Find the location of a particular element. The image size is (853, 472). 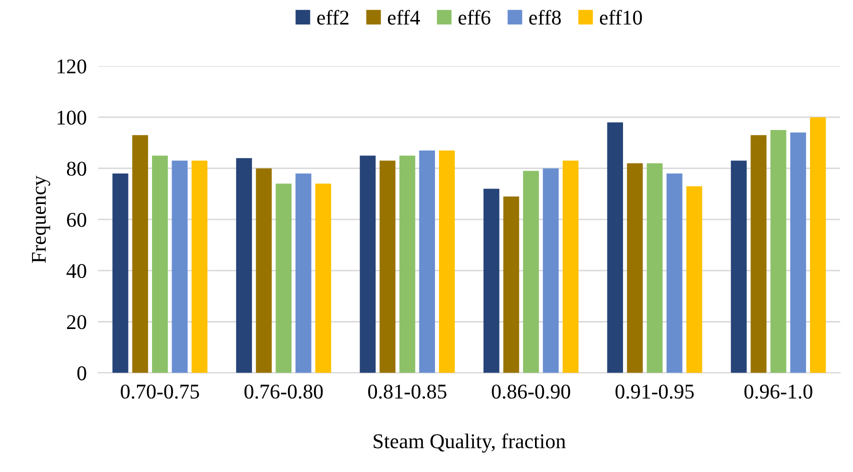

x-tick-label: 0.70-0.75 is located at coordinates (160, 391).